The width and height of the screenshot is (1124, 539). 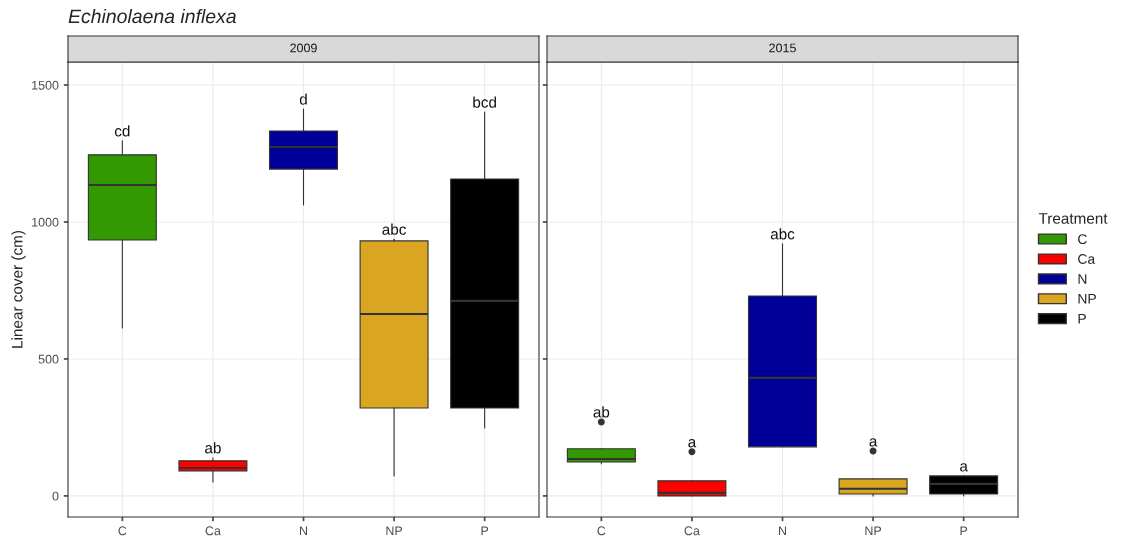 I want to click on legend-label: Ca, so click(x=1087, y=259).